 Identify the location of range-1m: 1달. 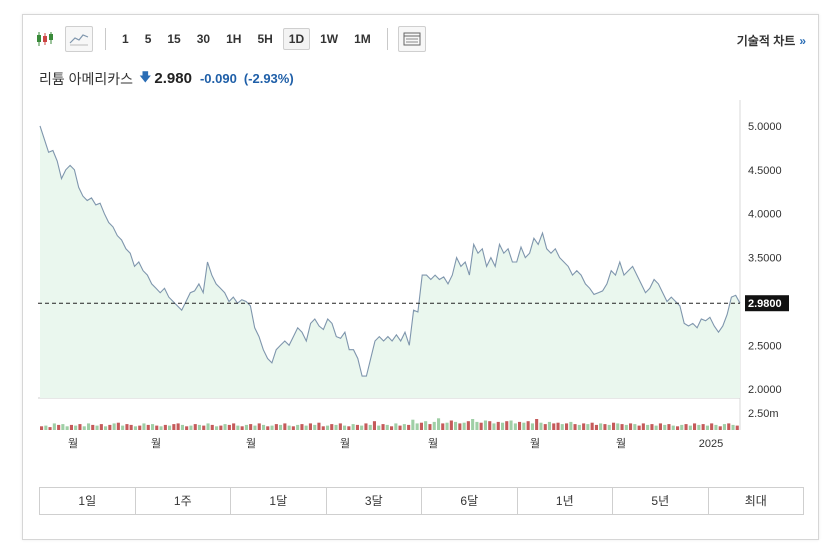
(279, 501).